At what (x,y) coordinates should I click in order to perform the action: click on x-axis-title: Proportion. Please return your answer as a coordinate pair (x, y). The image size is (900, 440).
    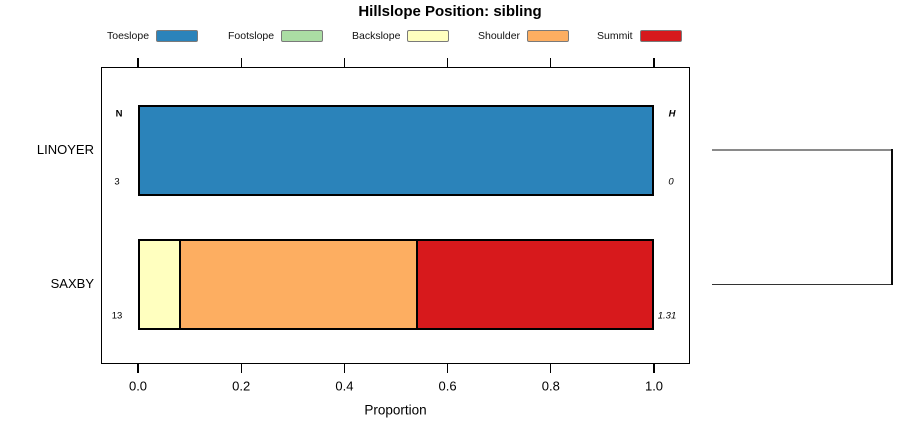
    Looking at the image, I should click on (395, 410).